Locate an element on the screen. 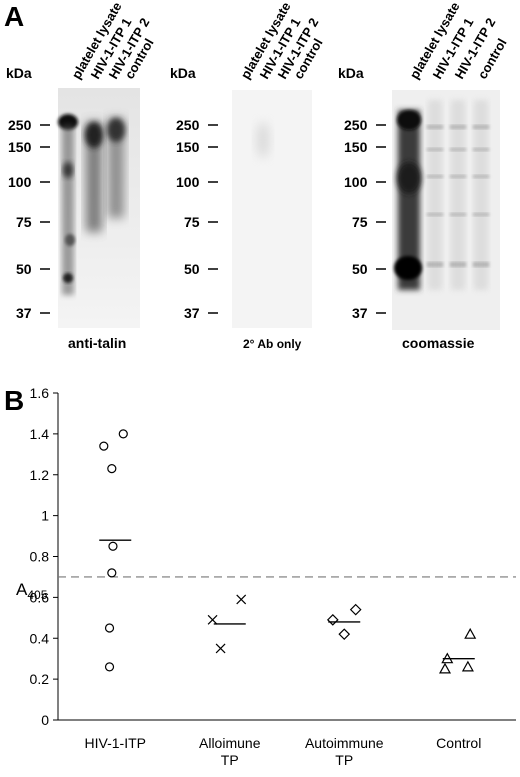  x-category-label-line: HIV-1-ITP is located at coordinates (115, 743).